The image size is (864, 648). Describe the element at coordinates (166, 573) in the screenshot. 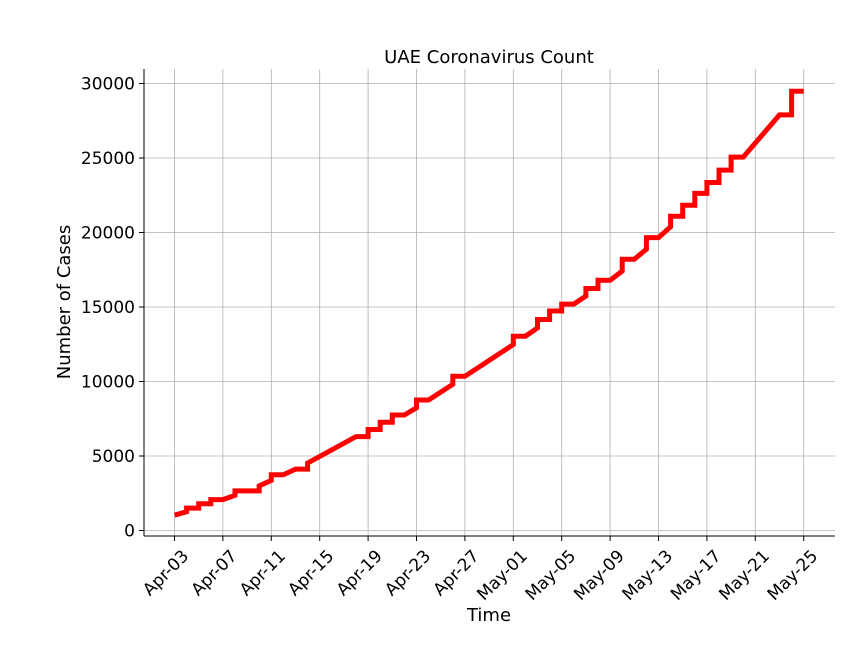

I see `x-tick-label: Apr-03` at that location.